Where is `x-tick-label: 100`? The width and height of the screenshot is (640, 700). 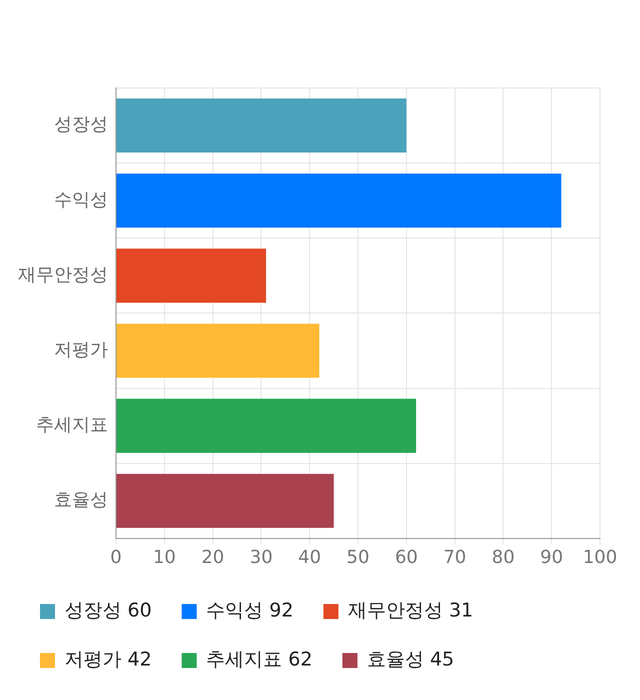 x-tick-label: 100 is located at coordinates (600, 557).